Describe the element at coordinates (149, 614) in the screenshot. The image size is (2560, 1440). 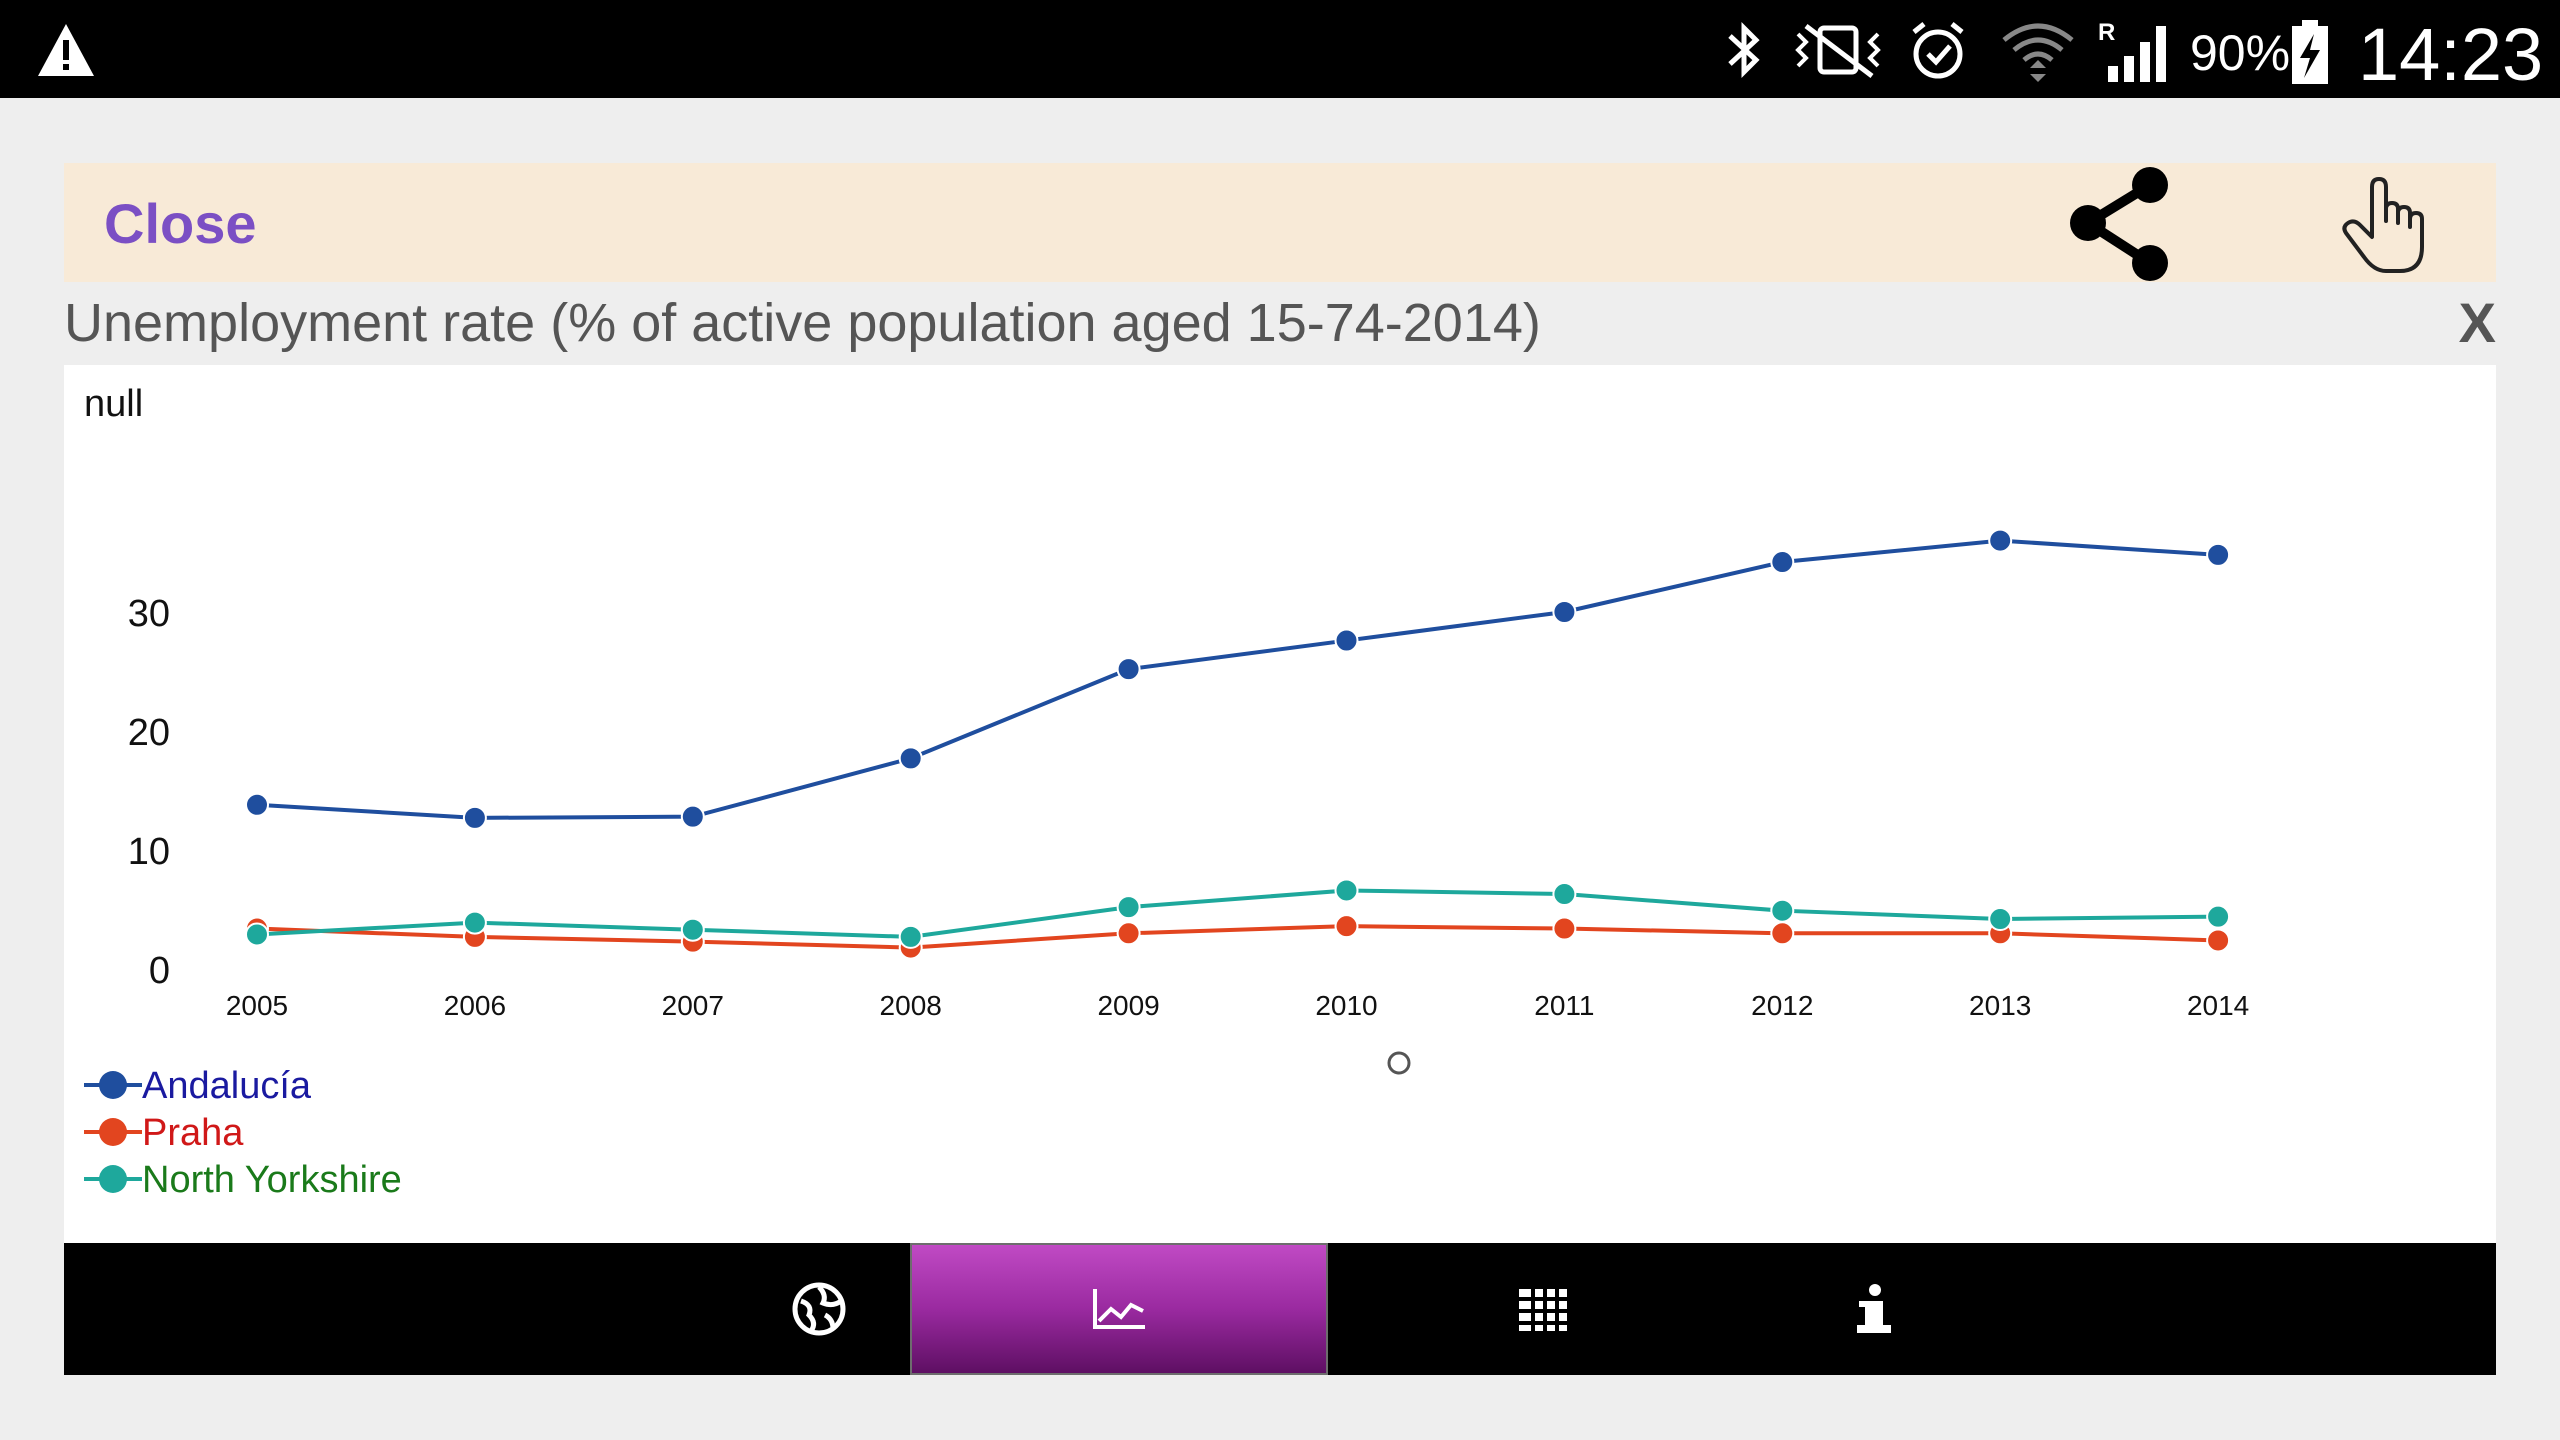
I see `y-tick-label: 30` at that location.